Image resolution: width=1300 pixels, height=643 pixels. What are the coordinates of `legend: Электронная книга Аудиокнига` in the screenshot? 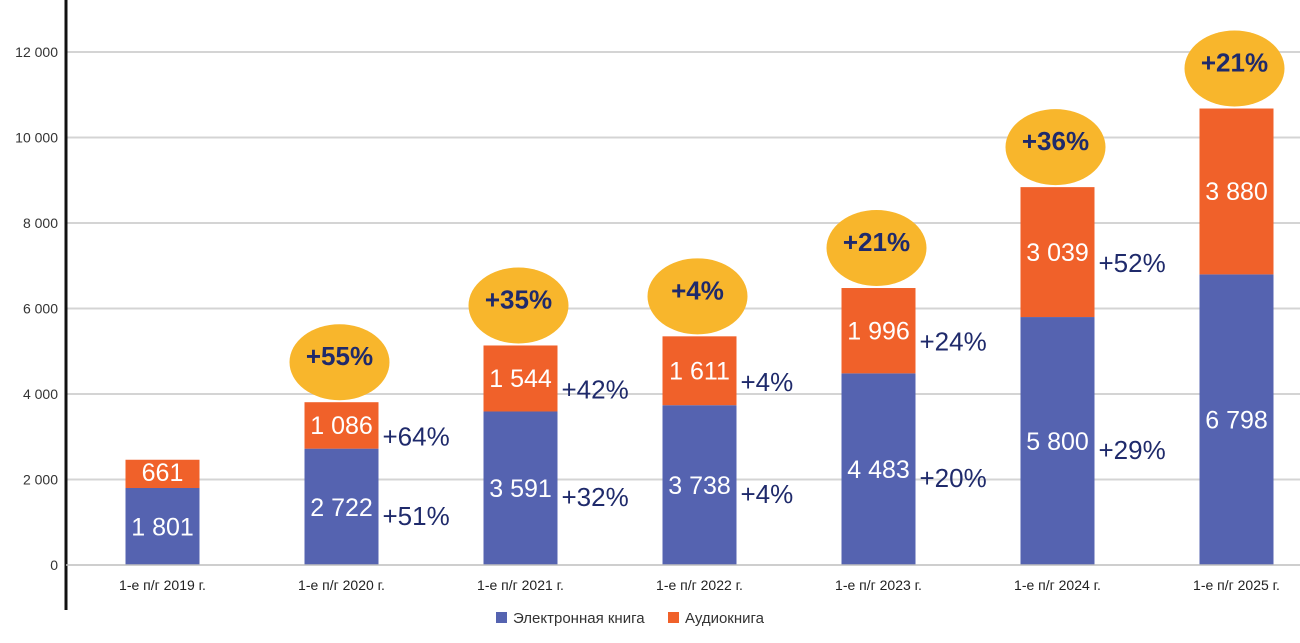 It's located at (630, 618).